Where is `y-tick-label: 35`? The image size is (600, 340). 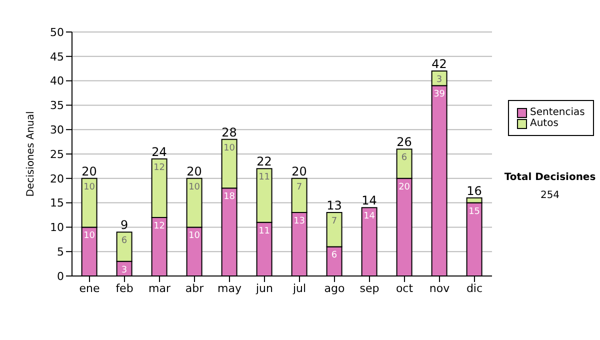 y-tick-label: 35 is located at coordinates (57, 105).